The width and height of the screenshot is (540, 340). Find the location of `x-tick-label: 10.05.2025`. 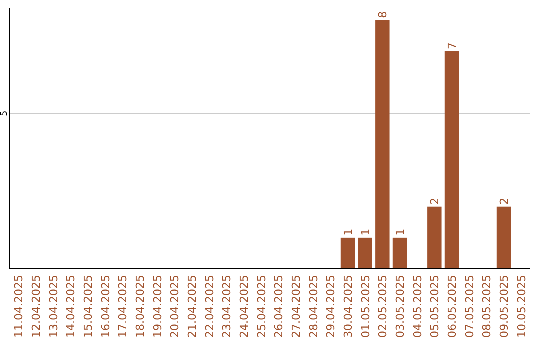

x-tick-label: 10.05.2025 is located at coordinates (521, 306).